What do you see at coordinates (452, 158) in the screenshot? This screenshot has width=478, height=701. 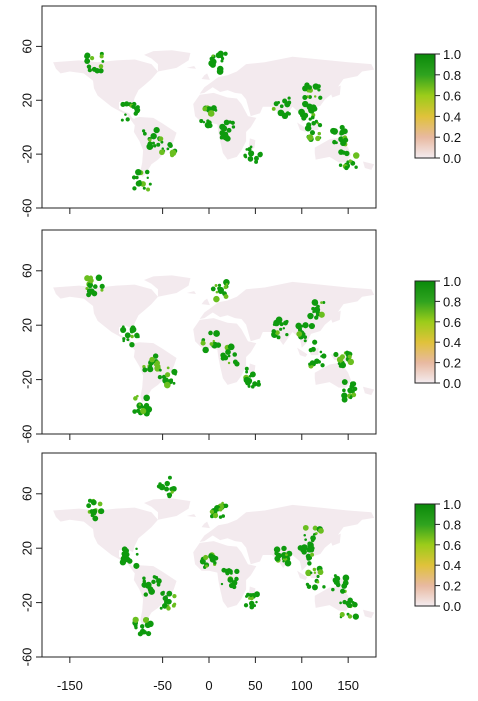 I see `legend-tick-label: 0.0` at bounding box center [452, 158].